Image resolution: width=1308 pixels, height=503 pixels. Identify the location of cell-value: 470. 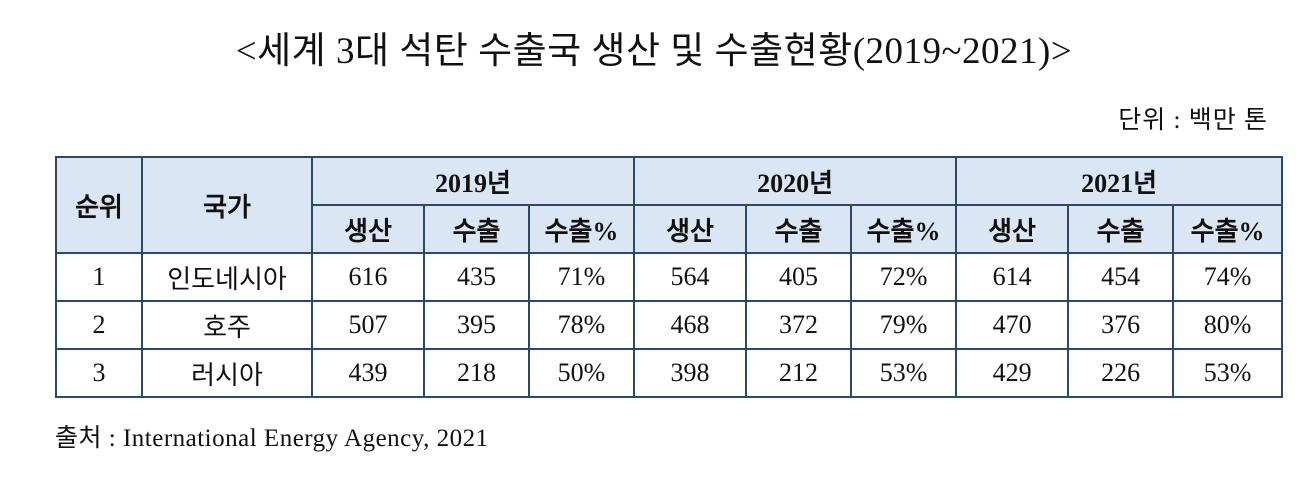
(1012, 325).